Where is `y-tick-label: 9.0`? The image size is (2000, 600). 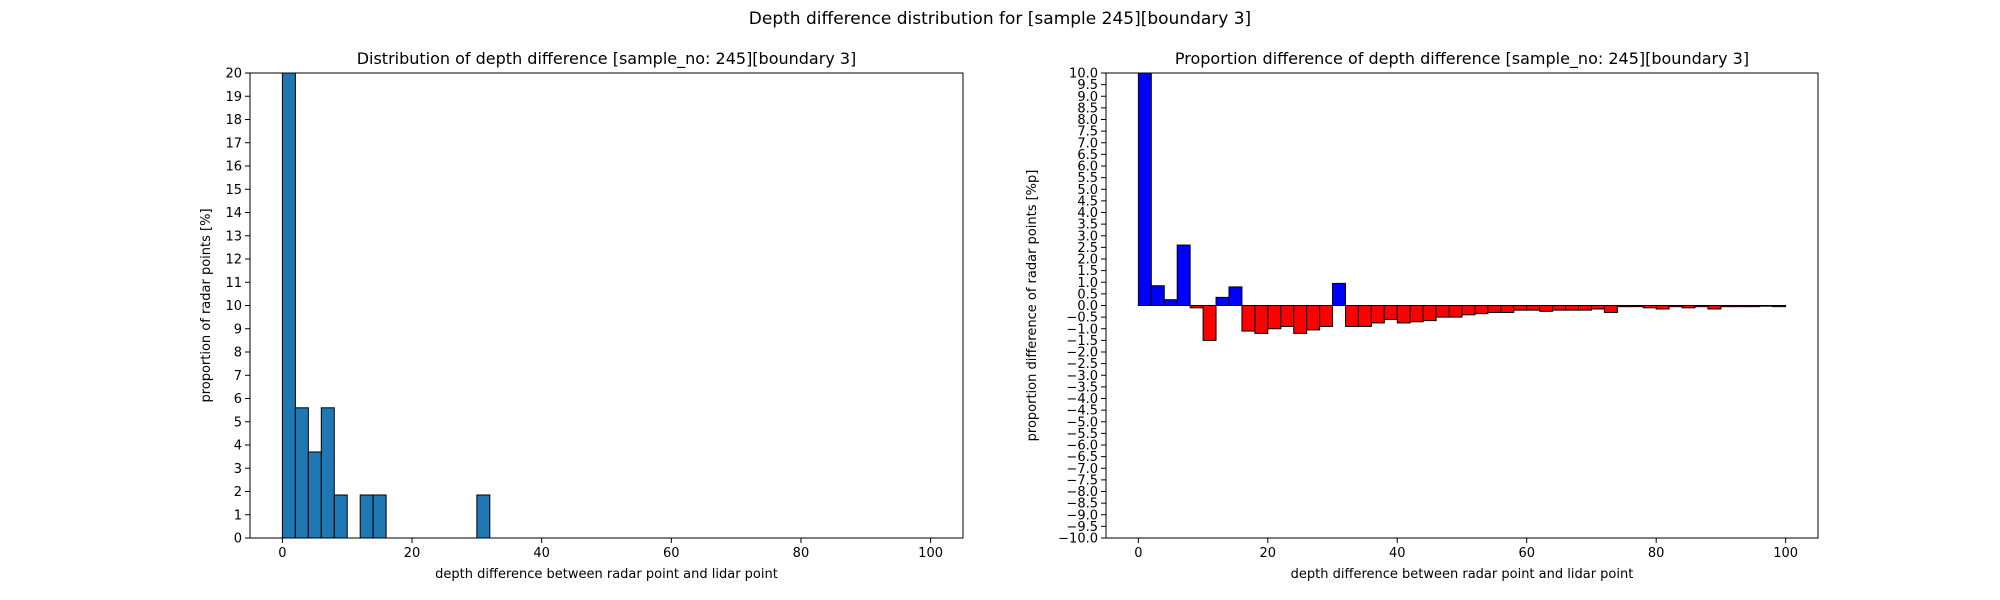
y-tick-label: 9.0 is located at coordinates (1087, 97).